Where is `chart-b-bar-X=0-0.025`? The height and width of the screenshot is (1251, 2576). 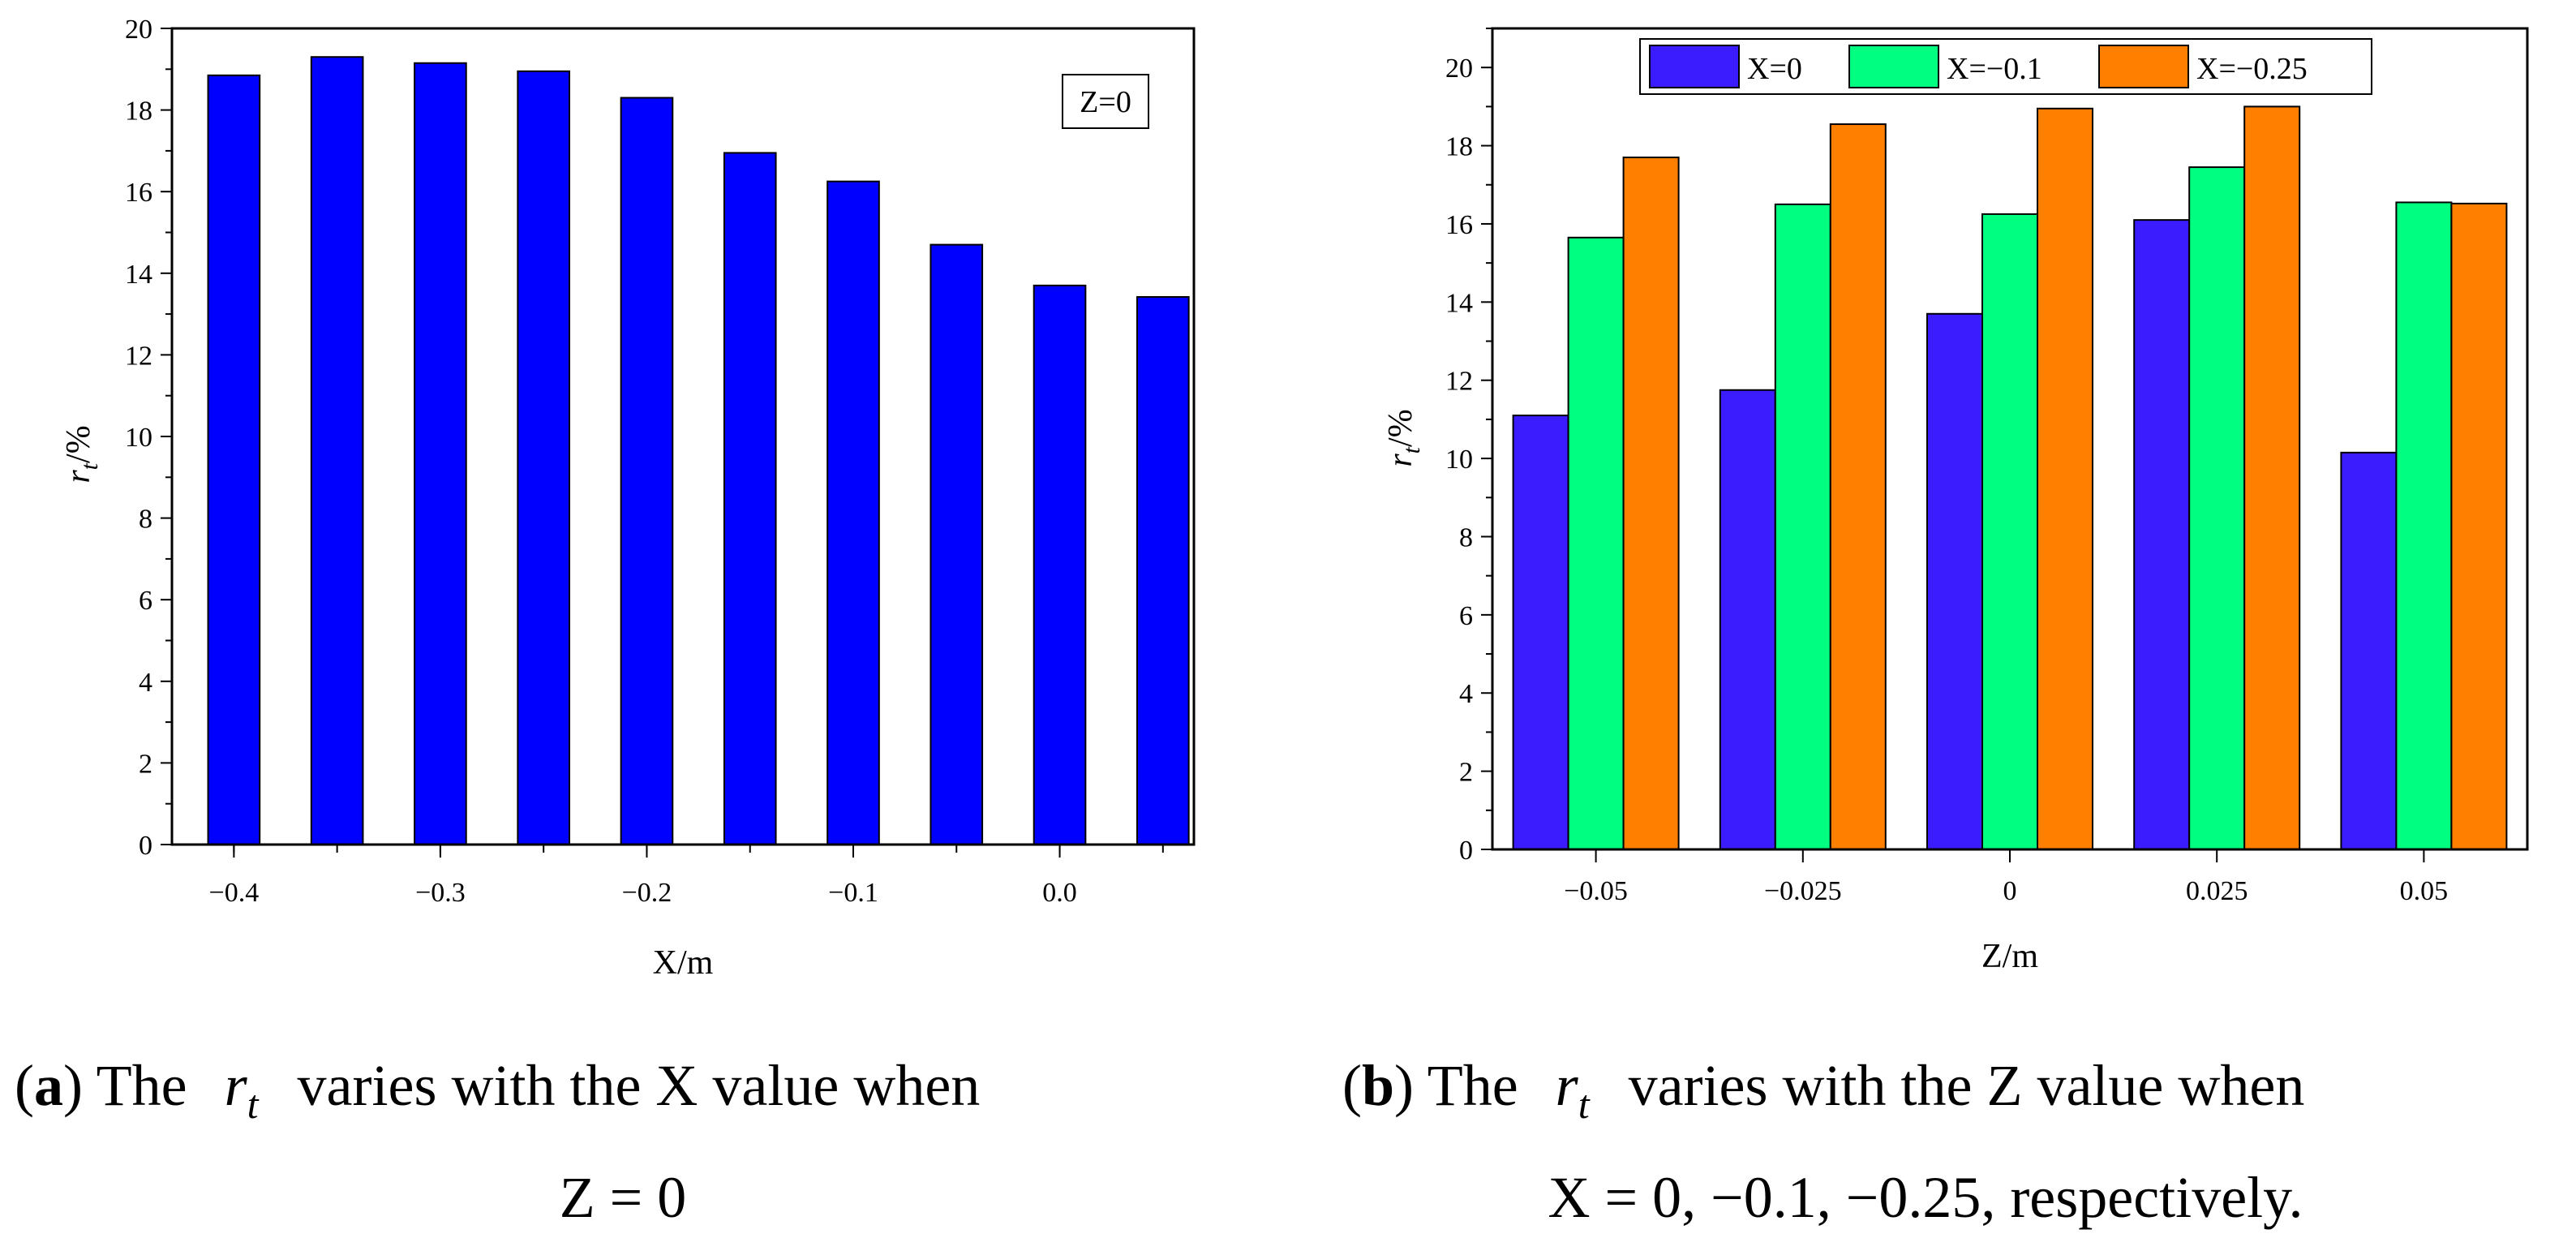
chart-b-bar-X=0-0.025 is located at coordinates (2162, 535).